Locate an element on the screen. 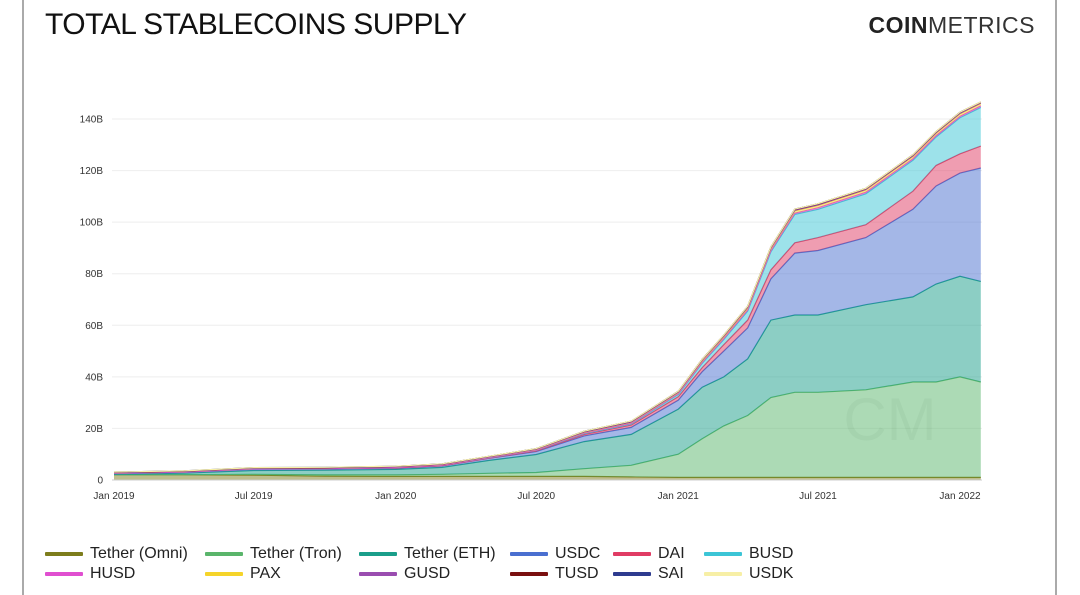 The image size is (1080, 595). x-tick-label: Jul 2020 is located at coordinates (536, 496).